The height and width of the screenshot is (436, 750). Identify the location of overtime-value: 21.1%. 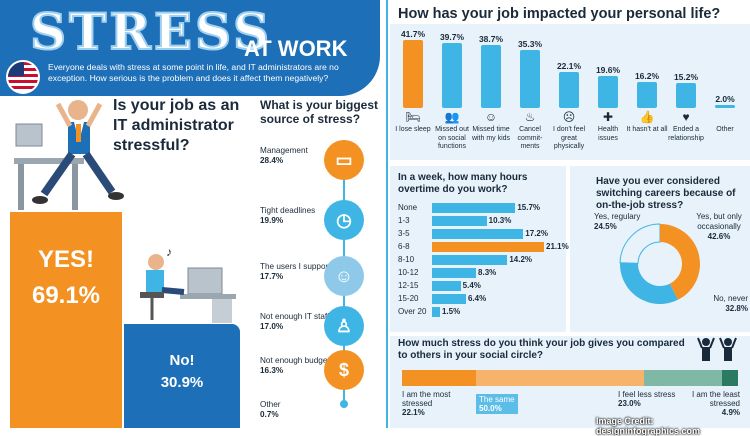
(557, 246).